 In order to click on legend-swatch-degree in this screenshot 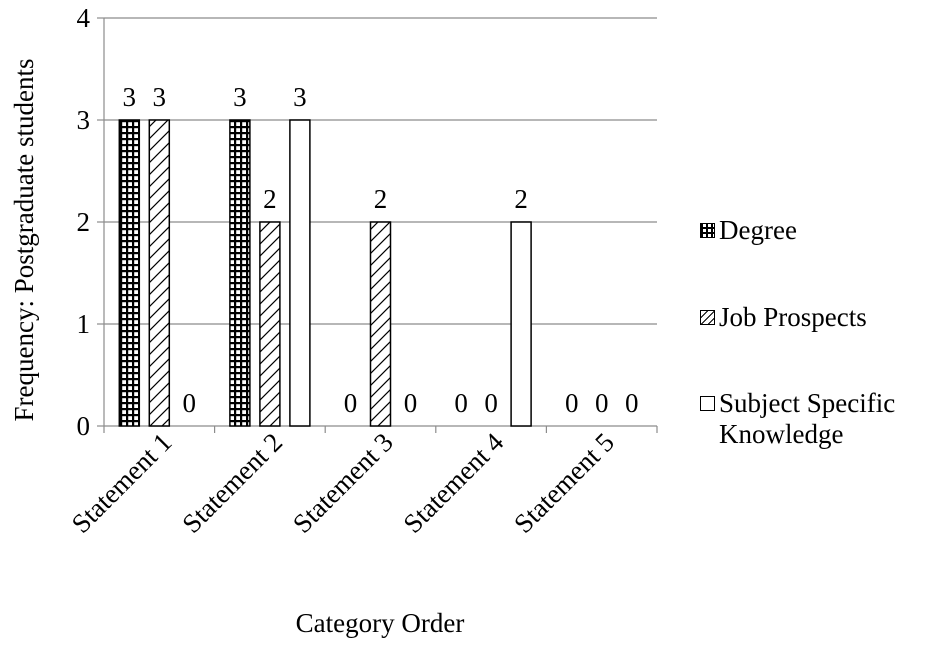, I will do `click(707, 230)`.